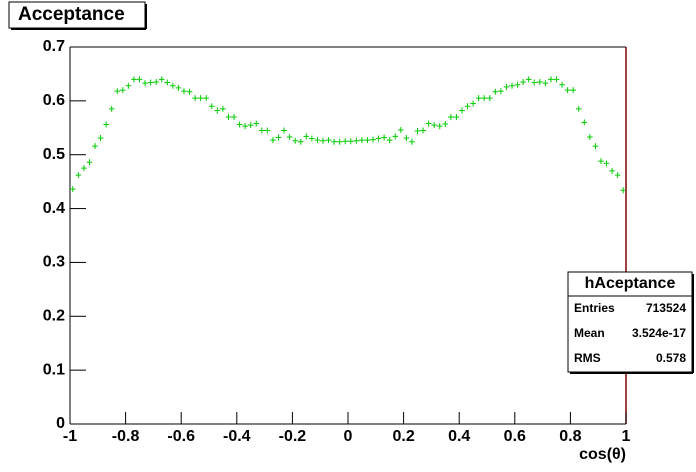  What do you see at coordinates (459, 436) in the screenshot?
I see `x-tick-label: 0.4` at bounding box center [459, 436].